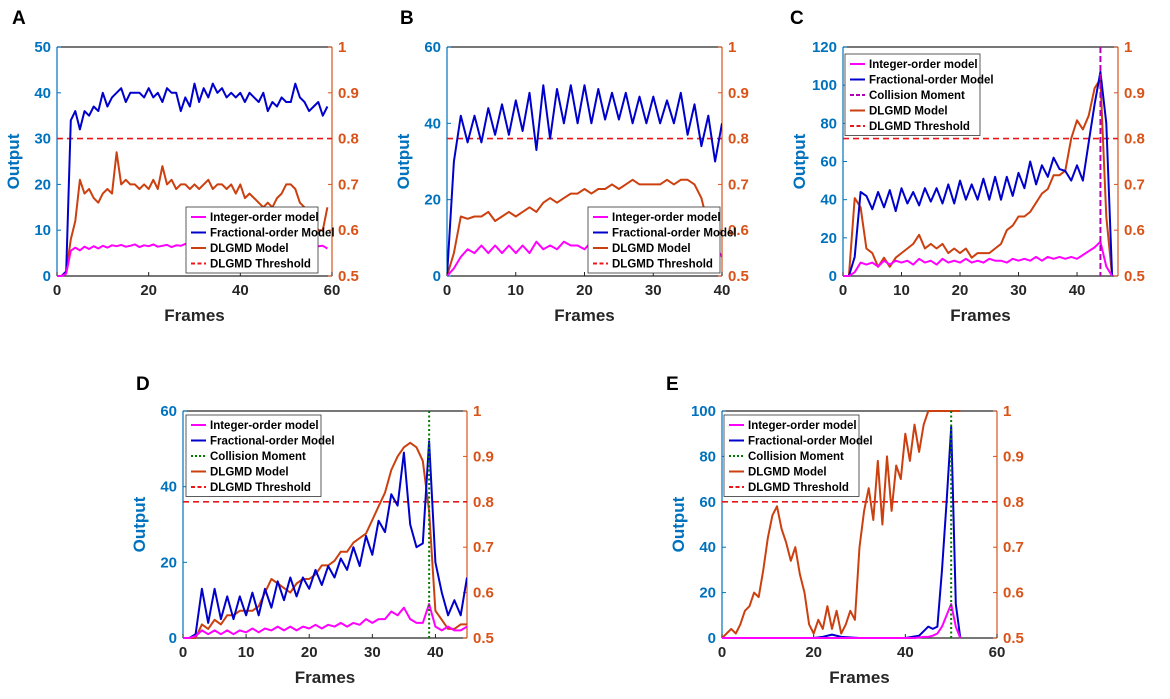 The width and height of the screenshot is (1170, 699). Describe the element at coordinates (703, 411) in the screenshot. I see `y-tick-label: 100` at that location.